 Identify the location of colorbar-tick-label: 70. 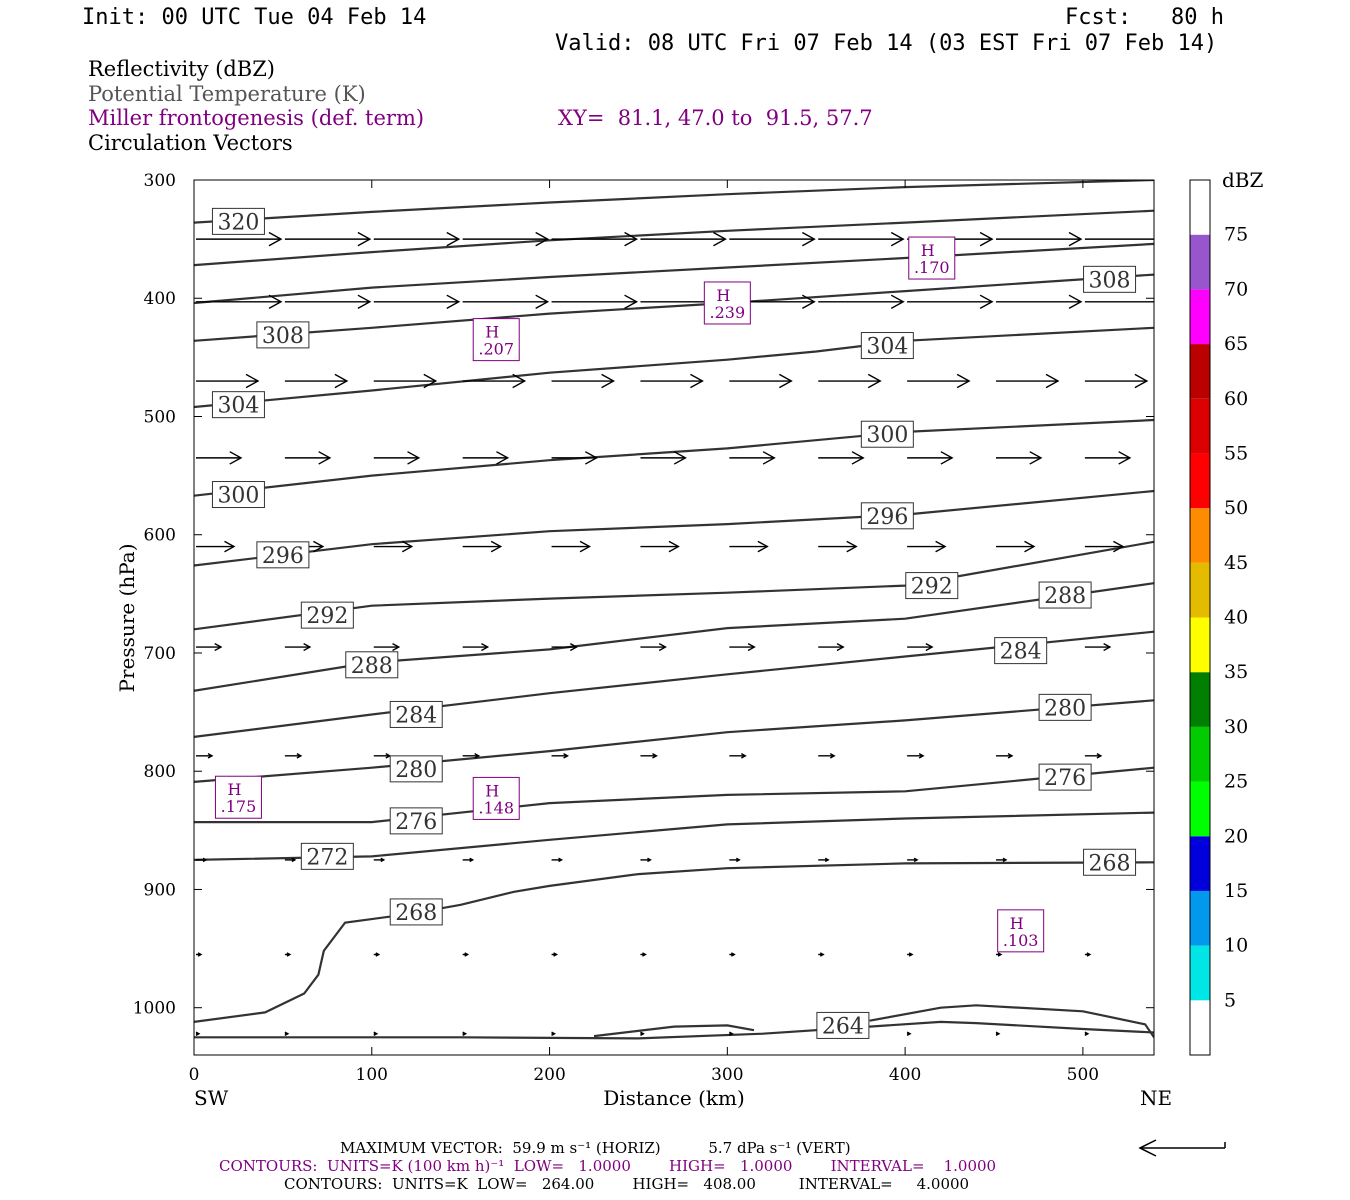
(1236, 289).